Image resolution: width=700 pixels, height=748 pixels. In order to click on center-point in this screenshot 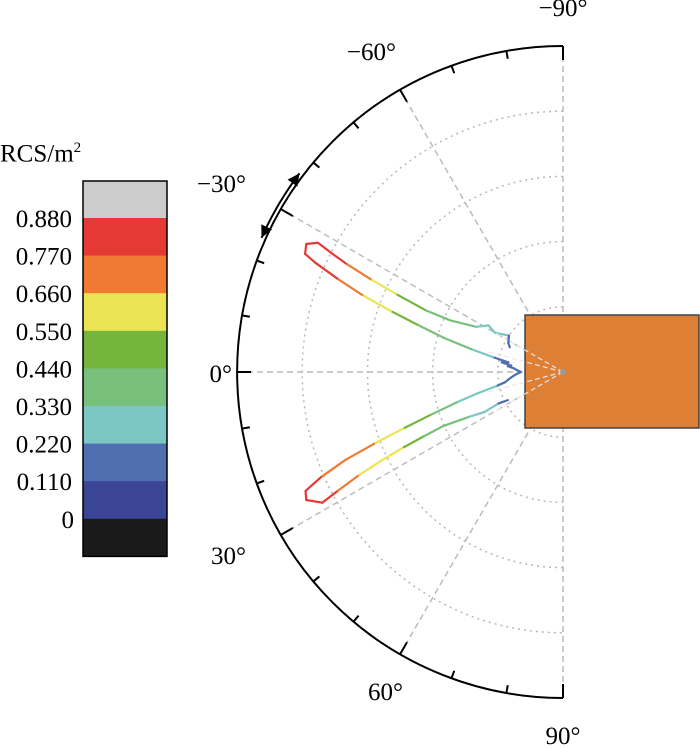, I will do `click(563, 372)`.